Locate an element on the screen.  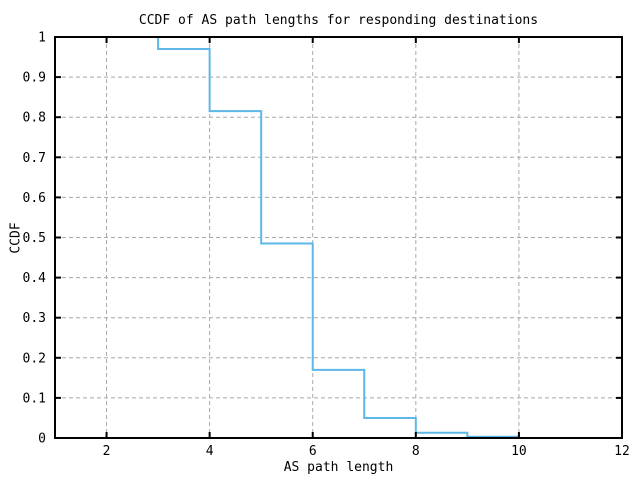
svg-text: 4 is located at coordinates (210, 451).